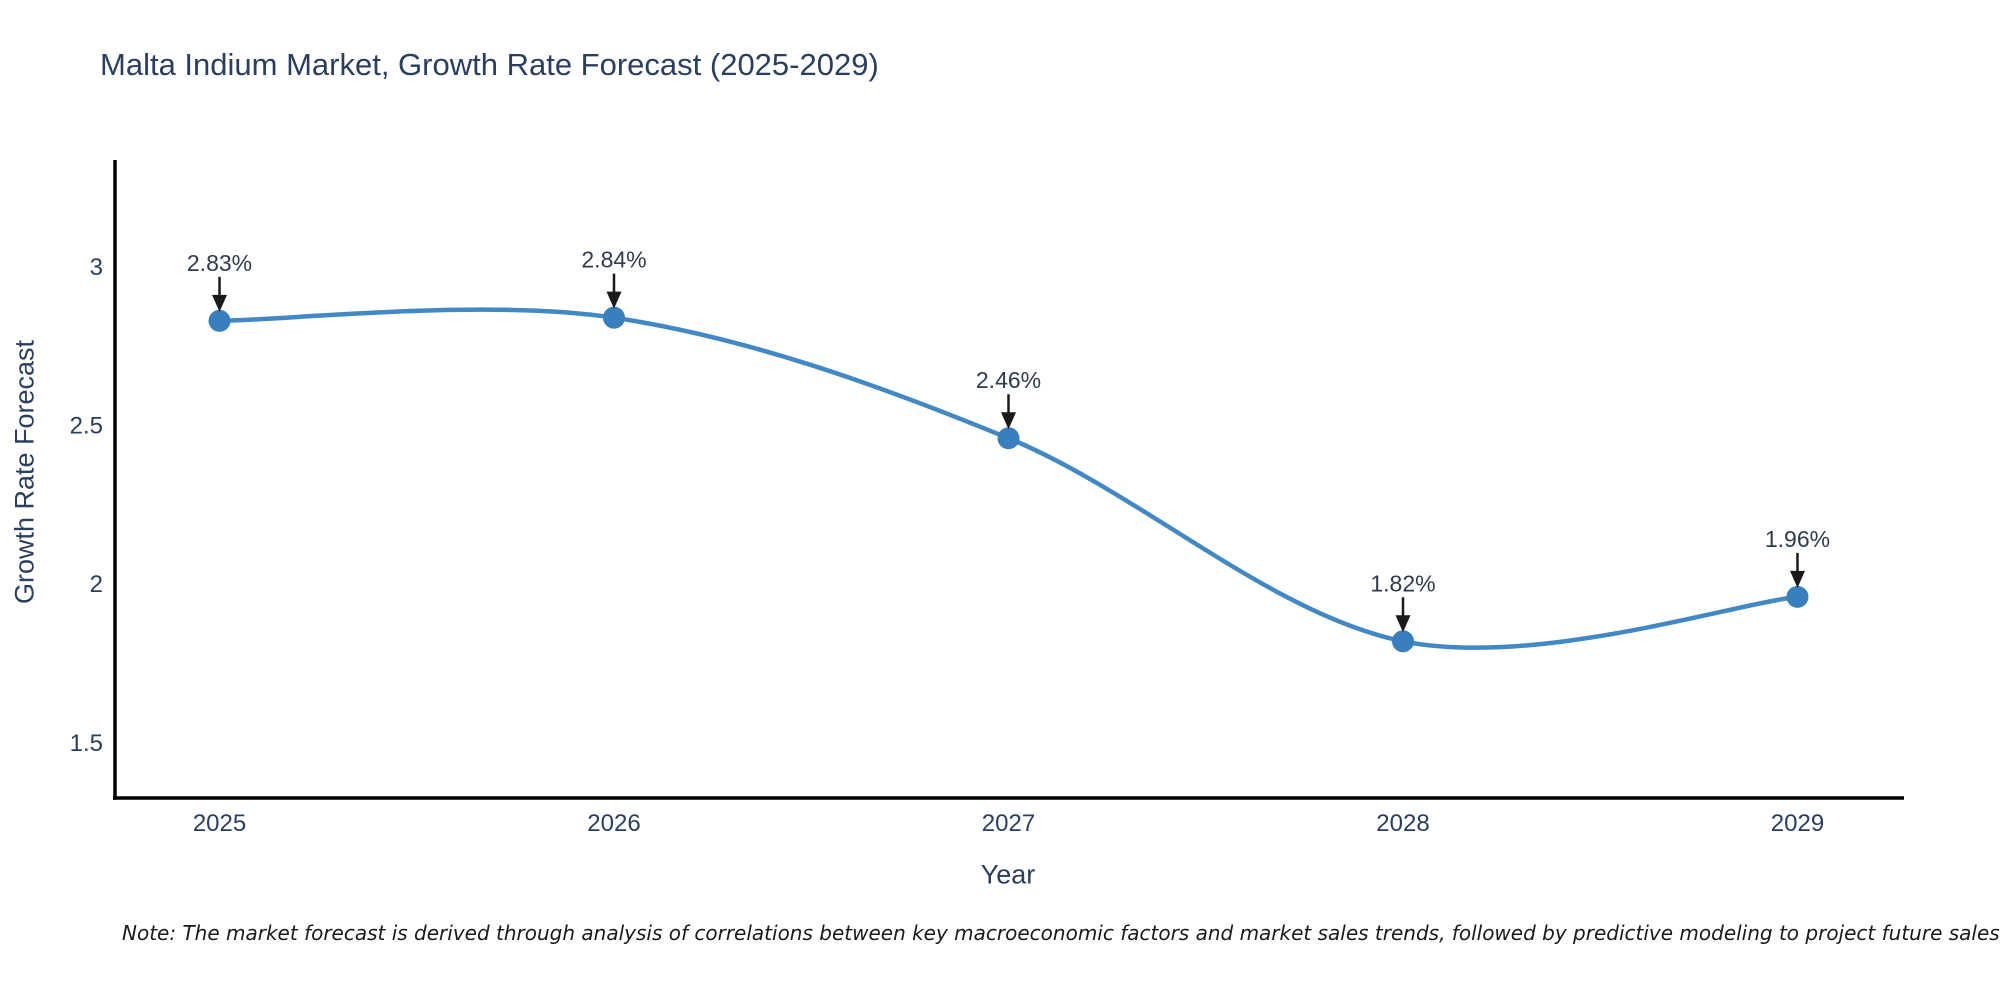 This screenshot has height=1000, width=2000. Describe the element at coordinates (1008, 874) in the screenshot. I see `x-axis-title: Year` at that location.